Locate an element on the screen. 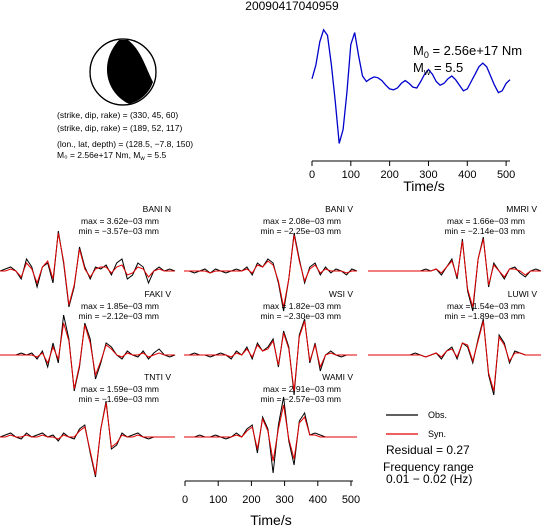 This screenshot has height=530, width=545. max-amplitude-label: max = 3.62e−03 mm is located at coordinates (120, 221).